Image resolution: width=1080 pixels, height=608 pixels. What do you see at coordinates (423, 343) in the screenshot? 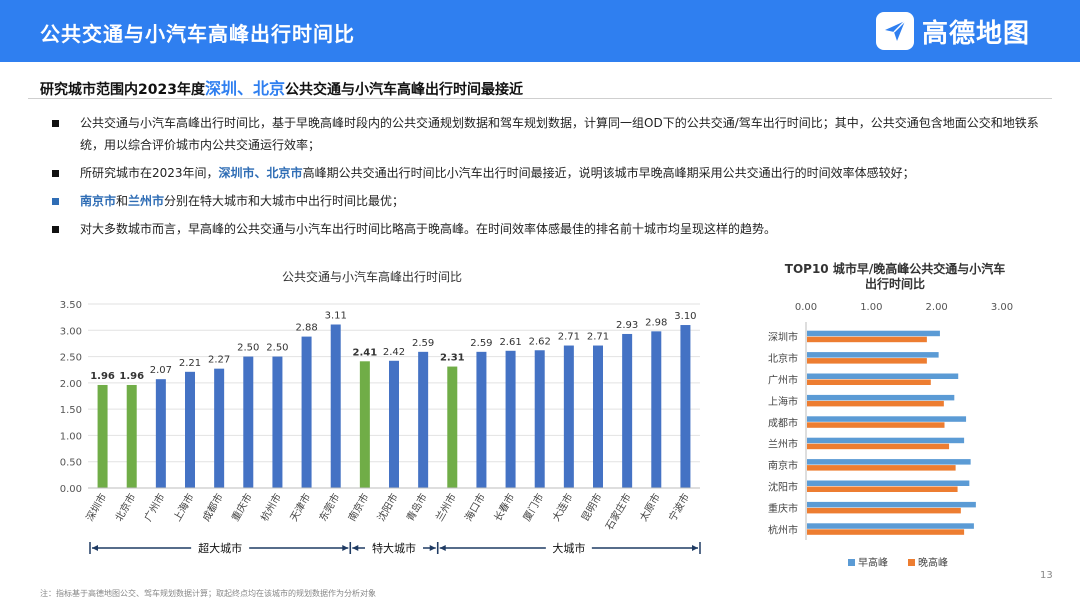
I see `data-label: 2.59` at bounding box center [423, 343].